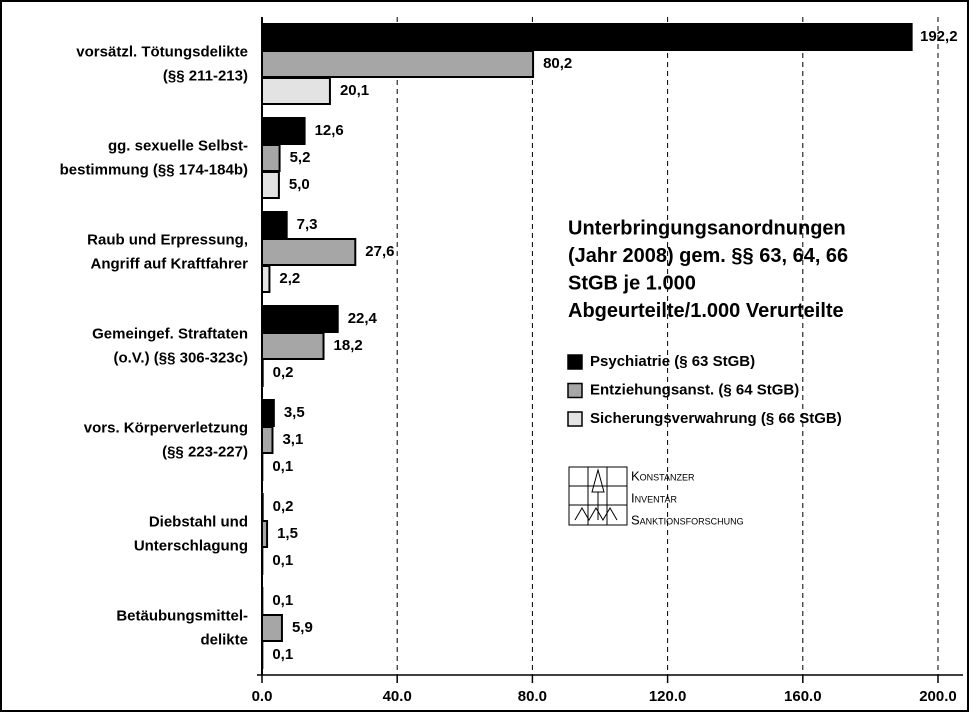  Describe the element at coordinates (706, 311) in the screenshot. I see `legend-title: Abgeurteilte/1.000 Verurteilte` at that location.